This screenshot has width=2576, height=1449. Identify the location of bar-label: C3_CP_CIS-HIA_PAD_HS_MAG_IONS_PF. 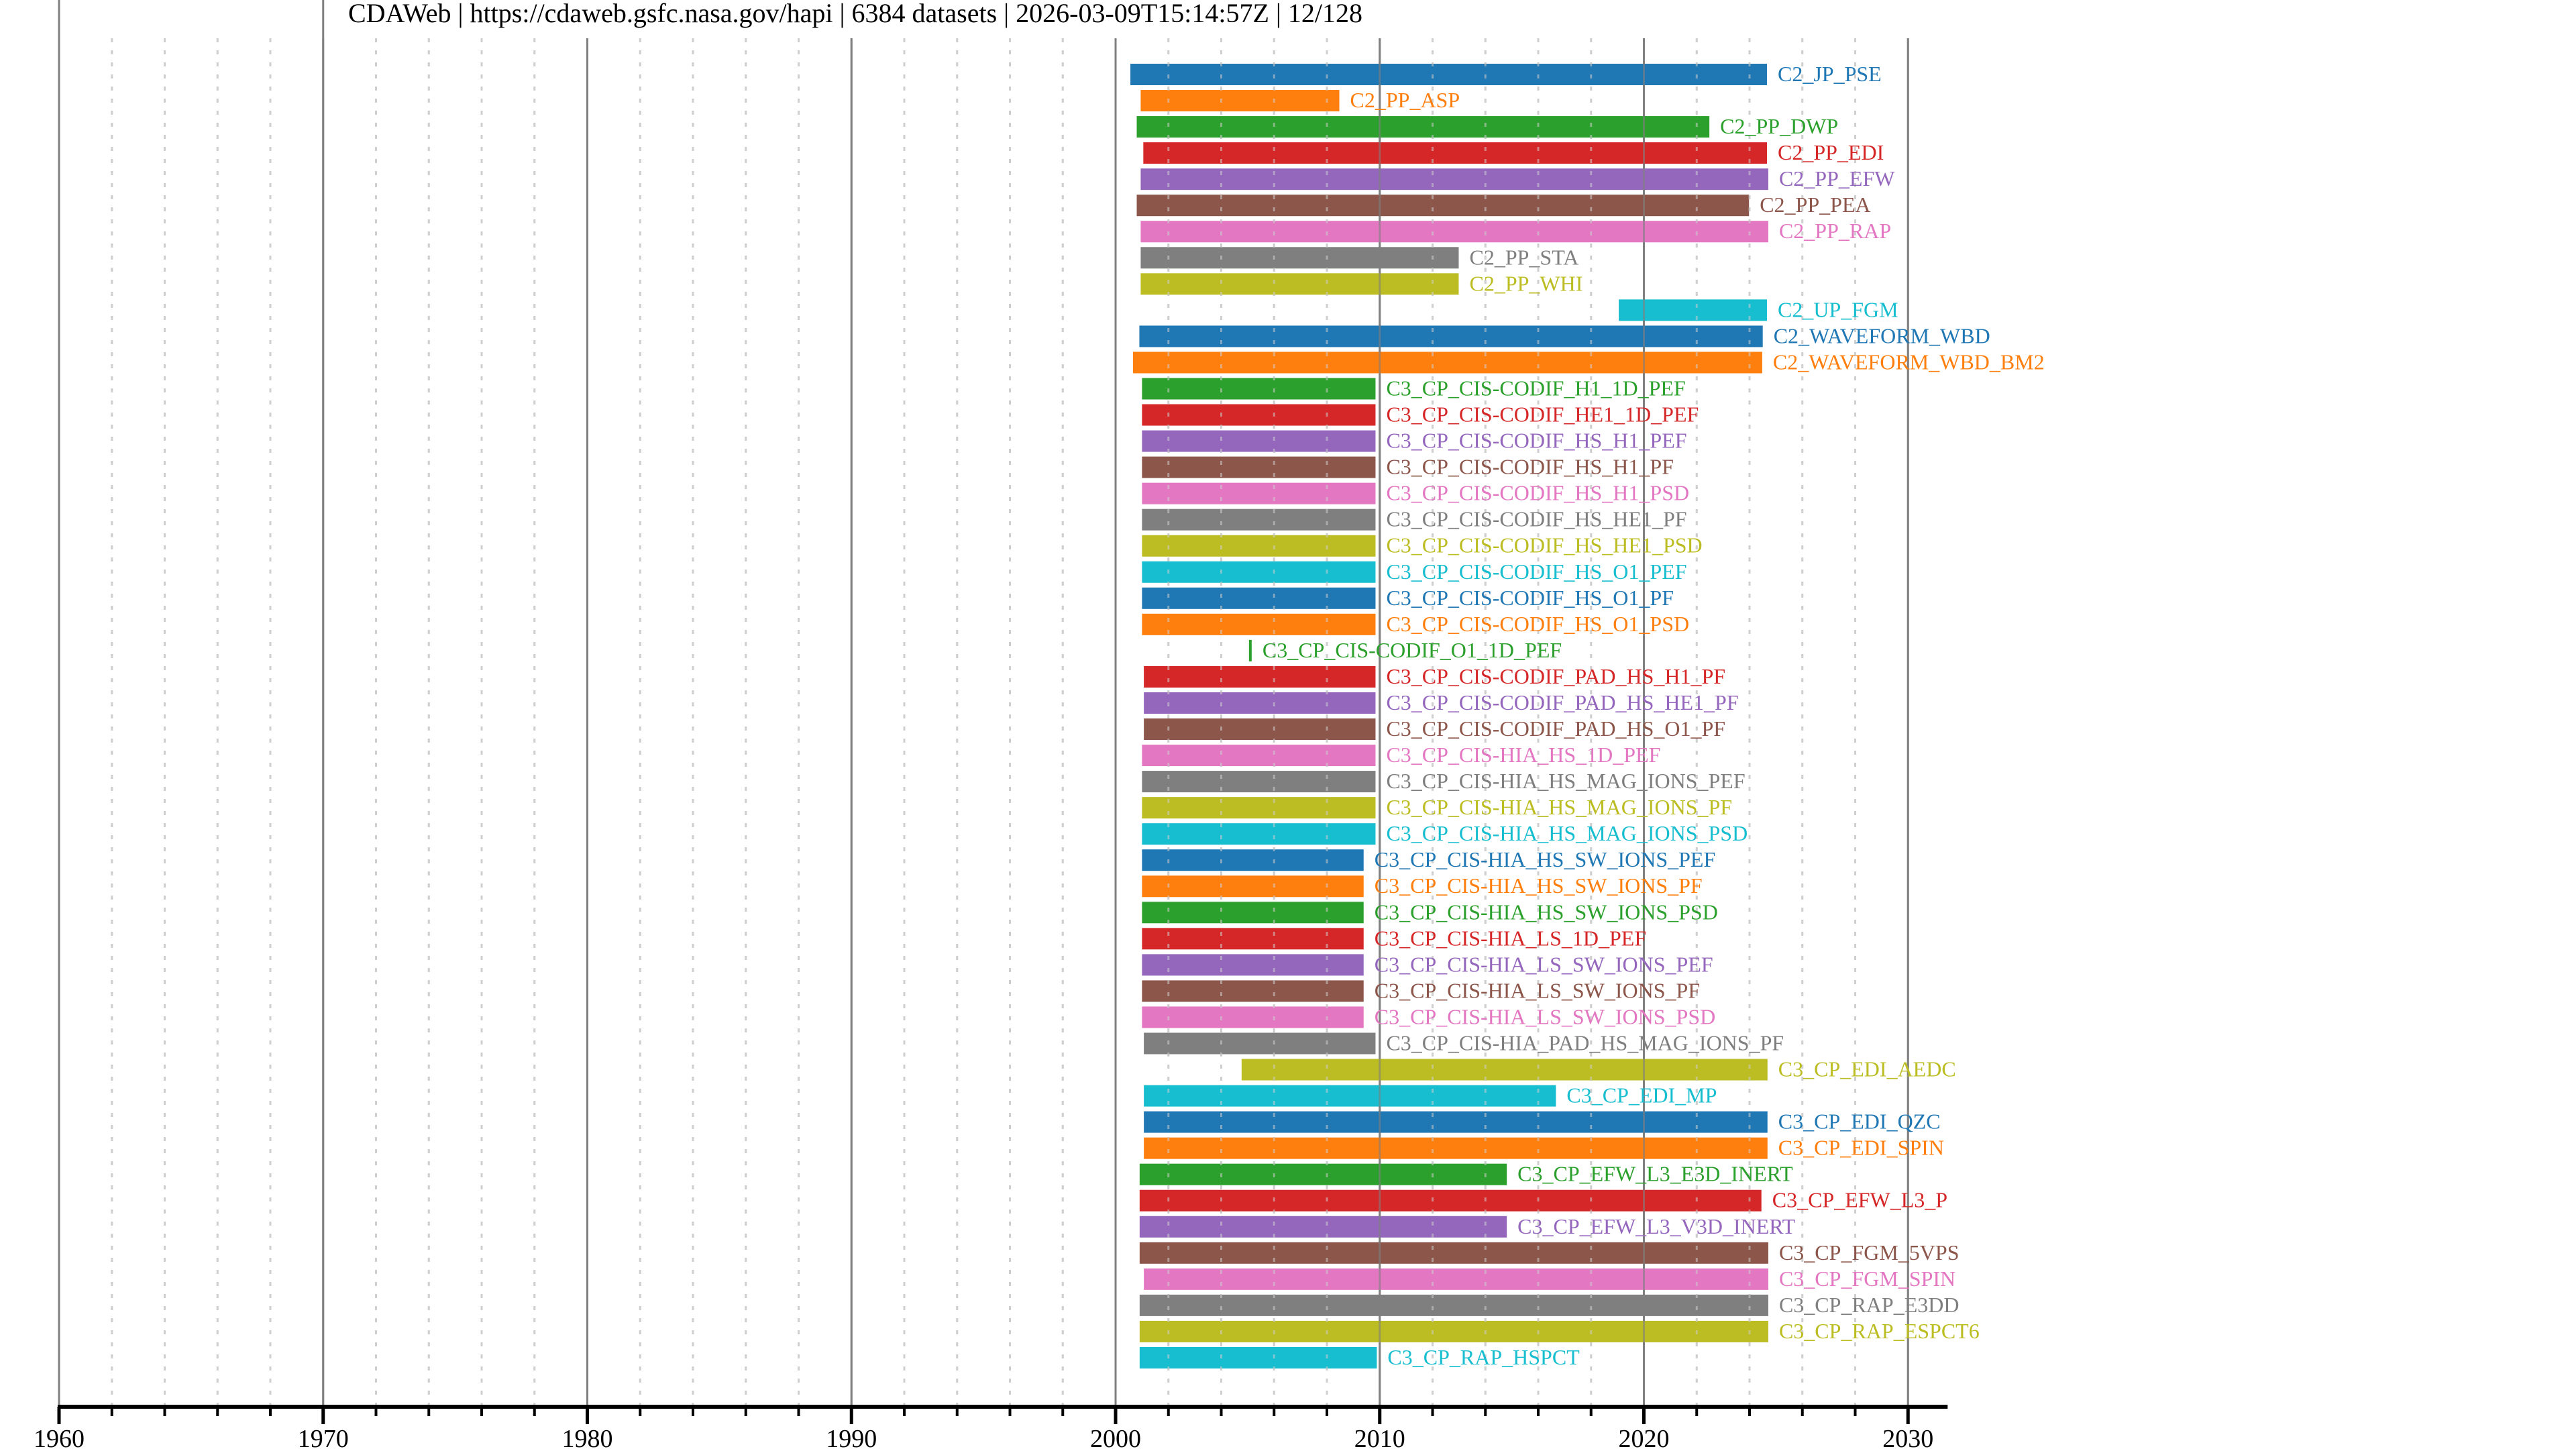
(1585, 1042).